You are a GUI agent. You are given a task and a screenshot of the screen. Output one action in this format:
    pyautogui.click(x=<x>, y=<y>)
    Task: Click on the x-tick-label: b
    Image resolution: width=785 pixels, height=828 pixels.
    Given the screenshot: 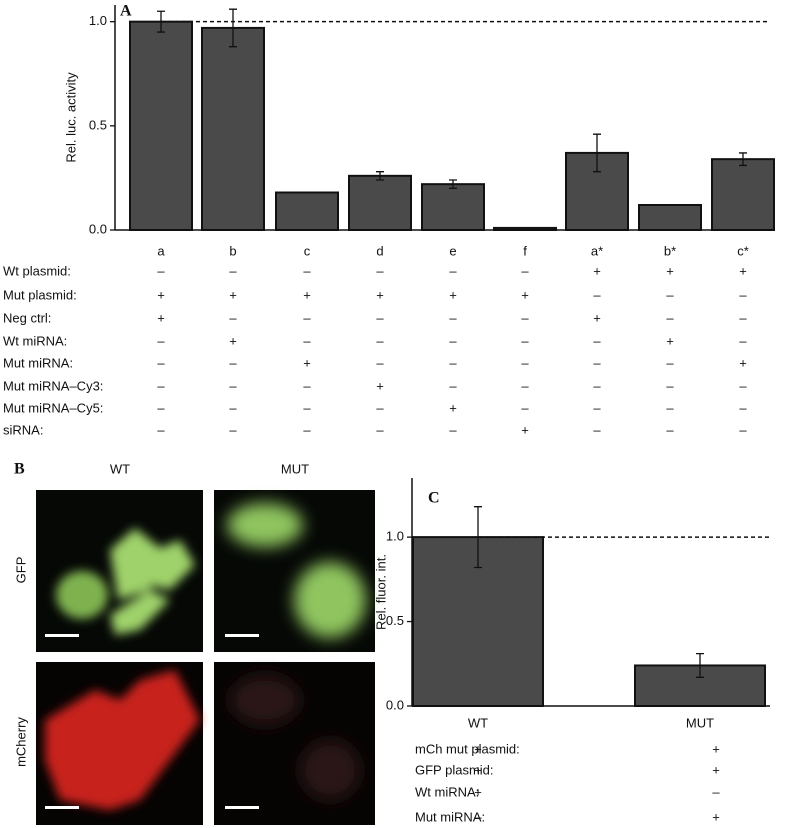 What is the action you would take?
    pyautogui.click(x=232, y=250)
    